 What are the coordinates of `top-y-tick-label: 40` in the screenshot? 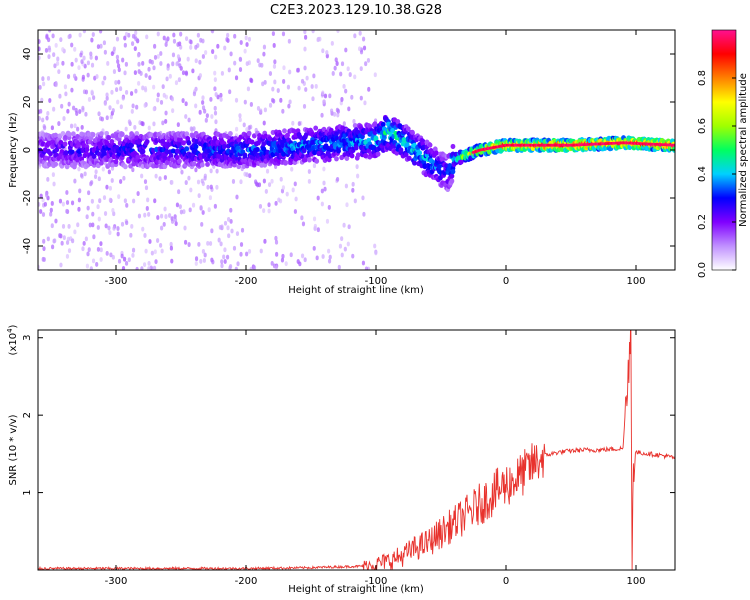 It's located at (27, 54).